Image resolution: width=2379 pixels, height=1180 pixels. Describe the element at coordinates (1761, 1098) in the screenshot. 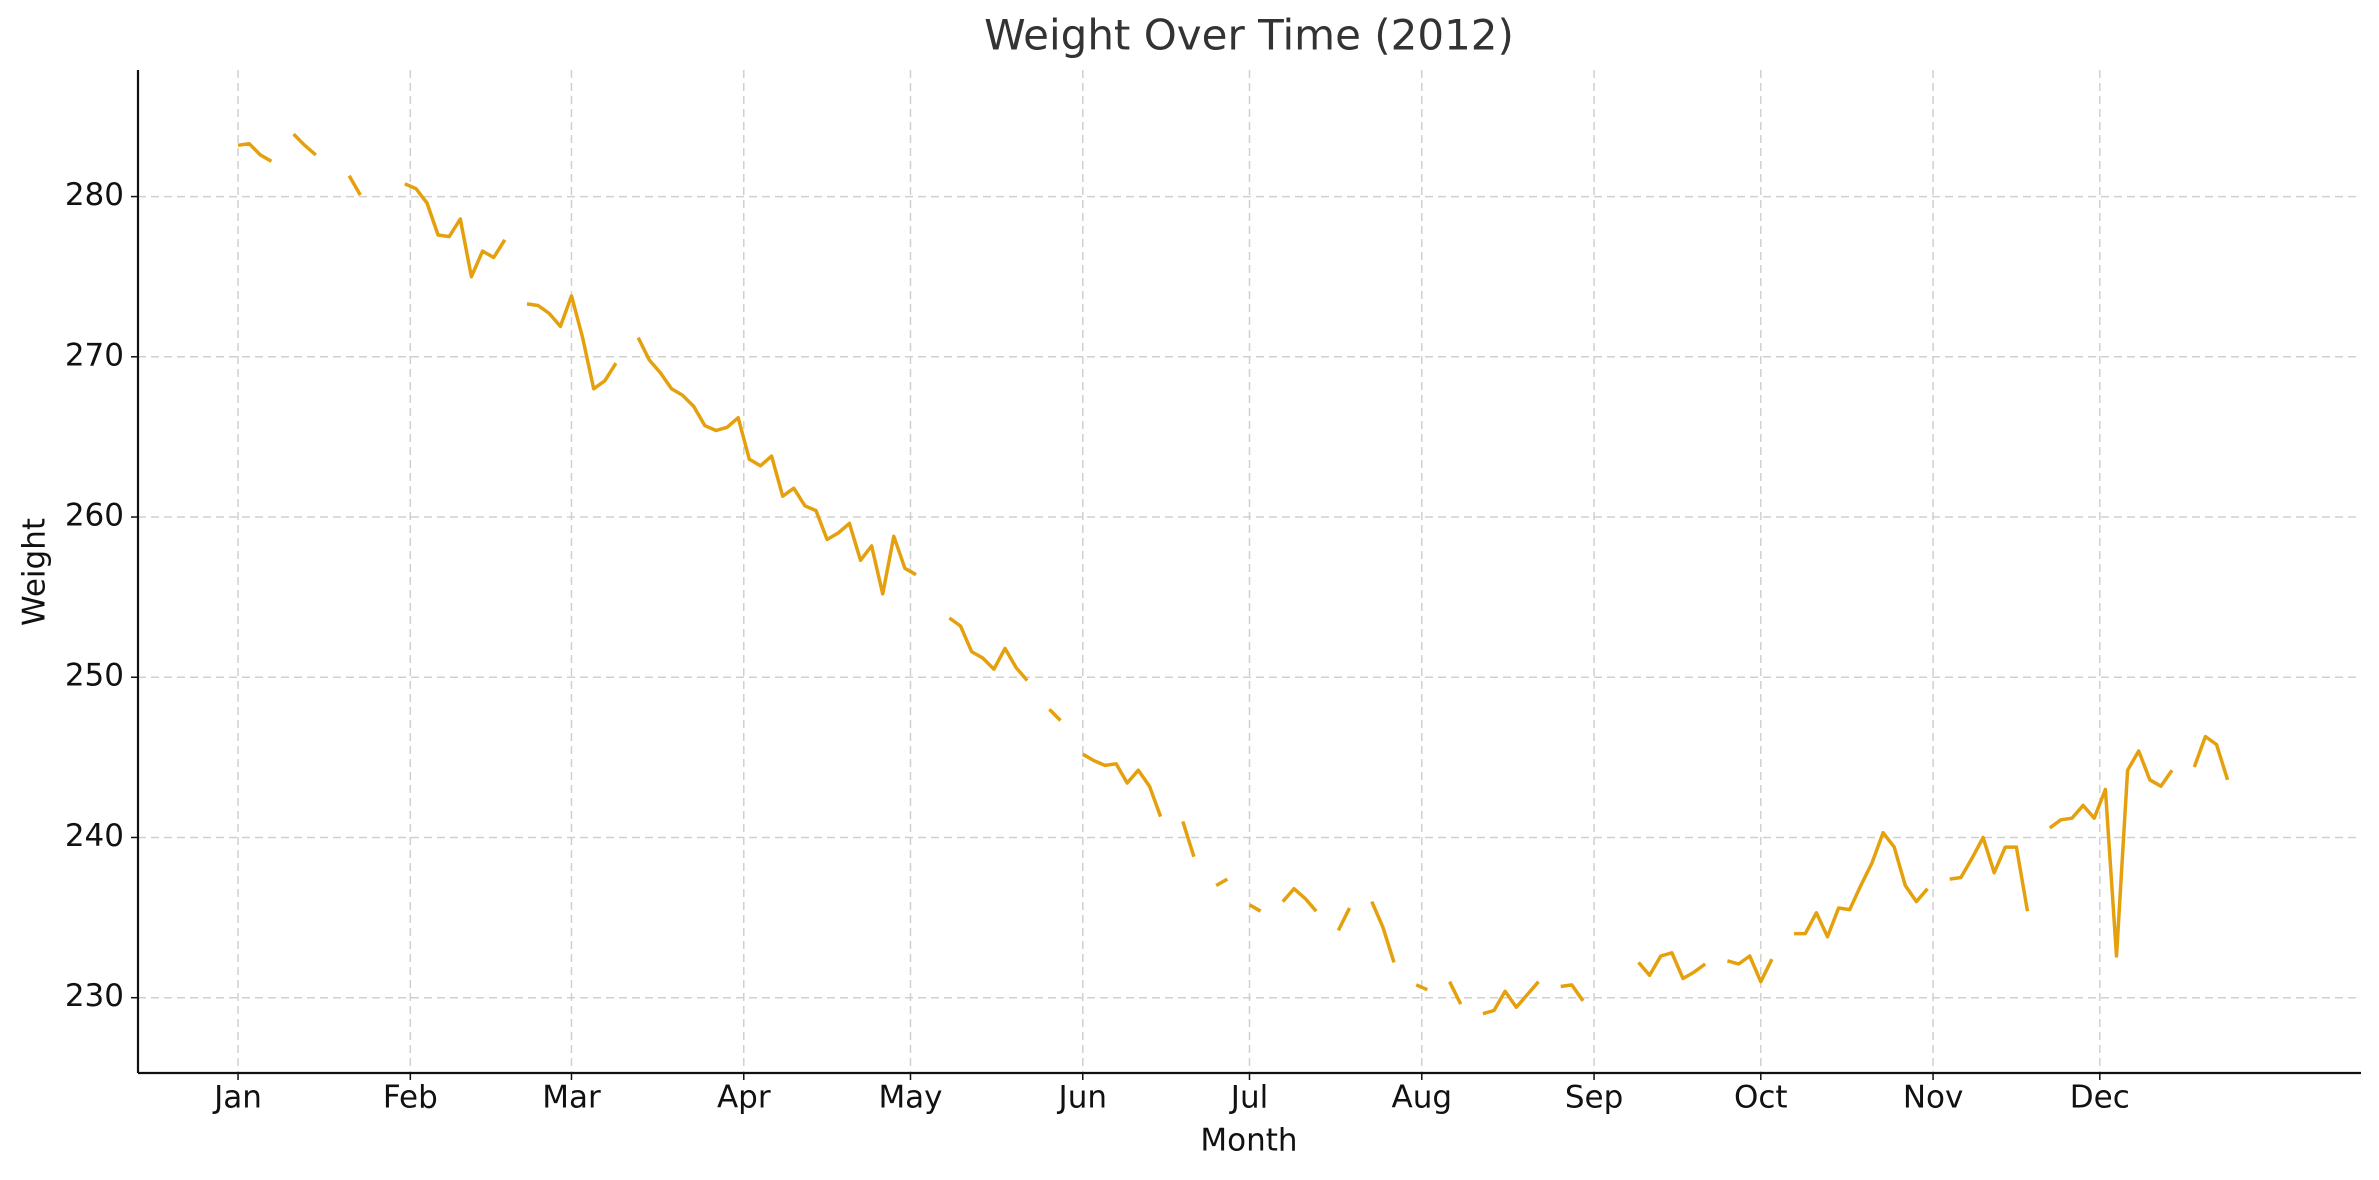

I see `x-tick-label: Oct` at that location.